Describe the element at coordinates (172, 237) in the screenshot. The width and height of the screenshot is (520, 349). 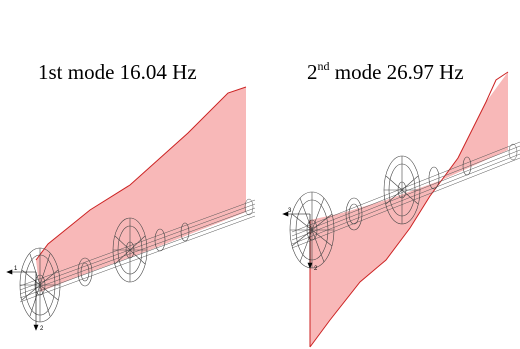
I see `mode-1-disc-end` at that location.